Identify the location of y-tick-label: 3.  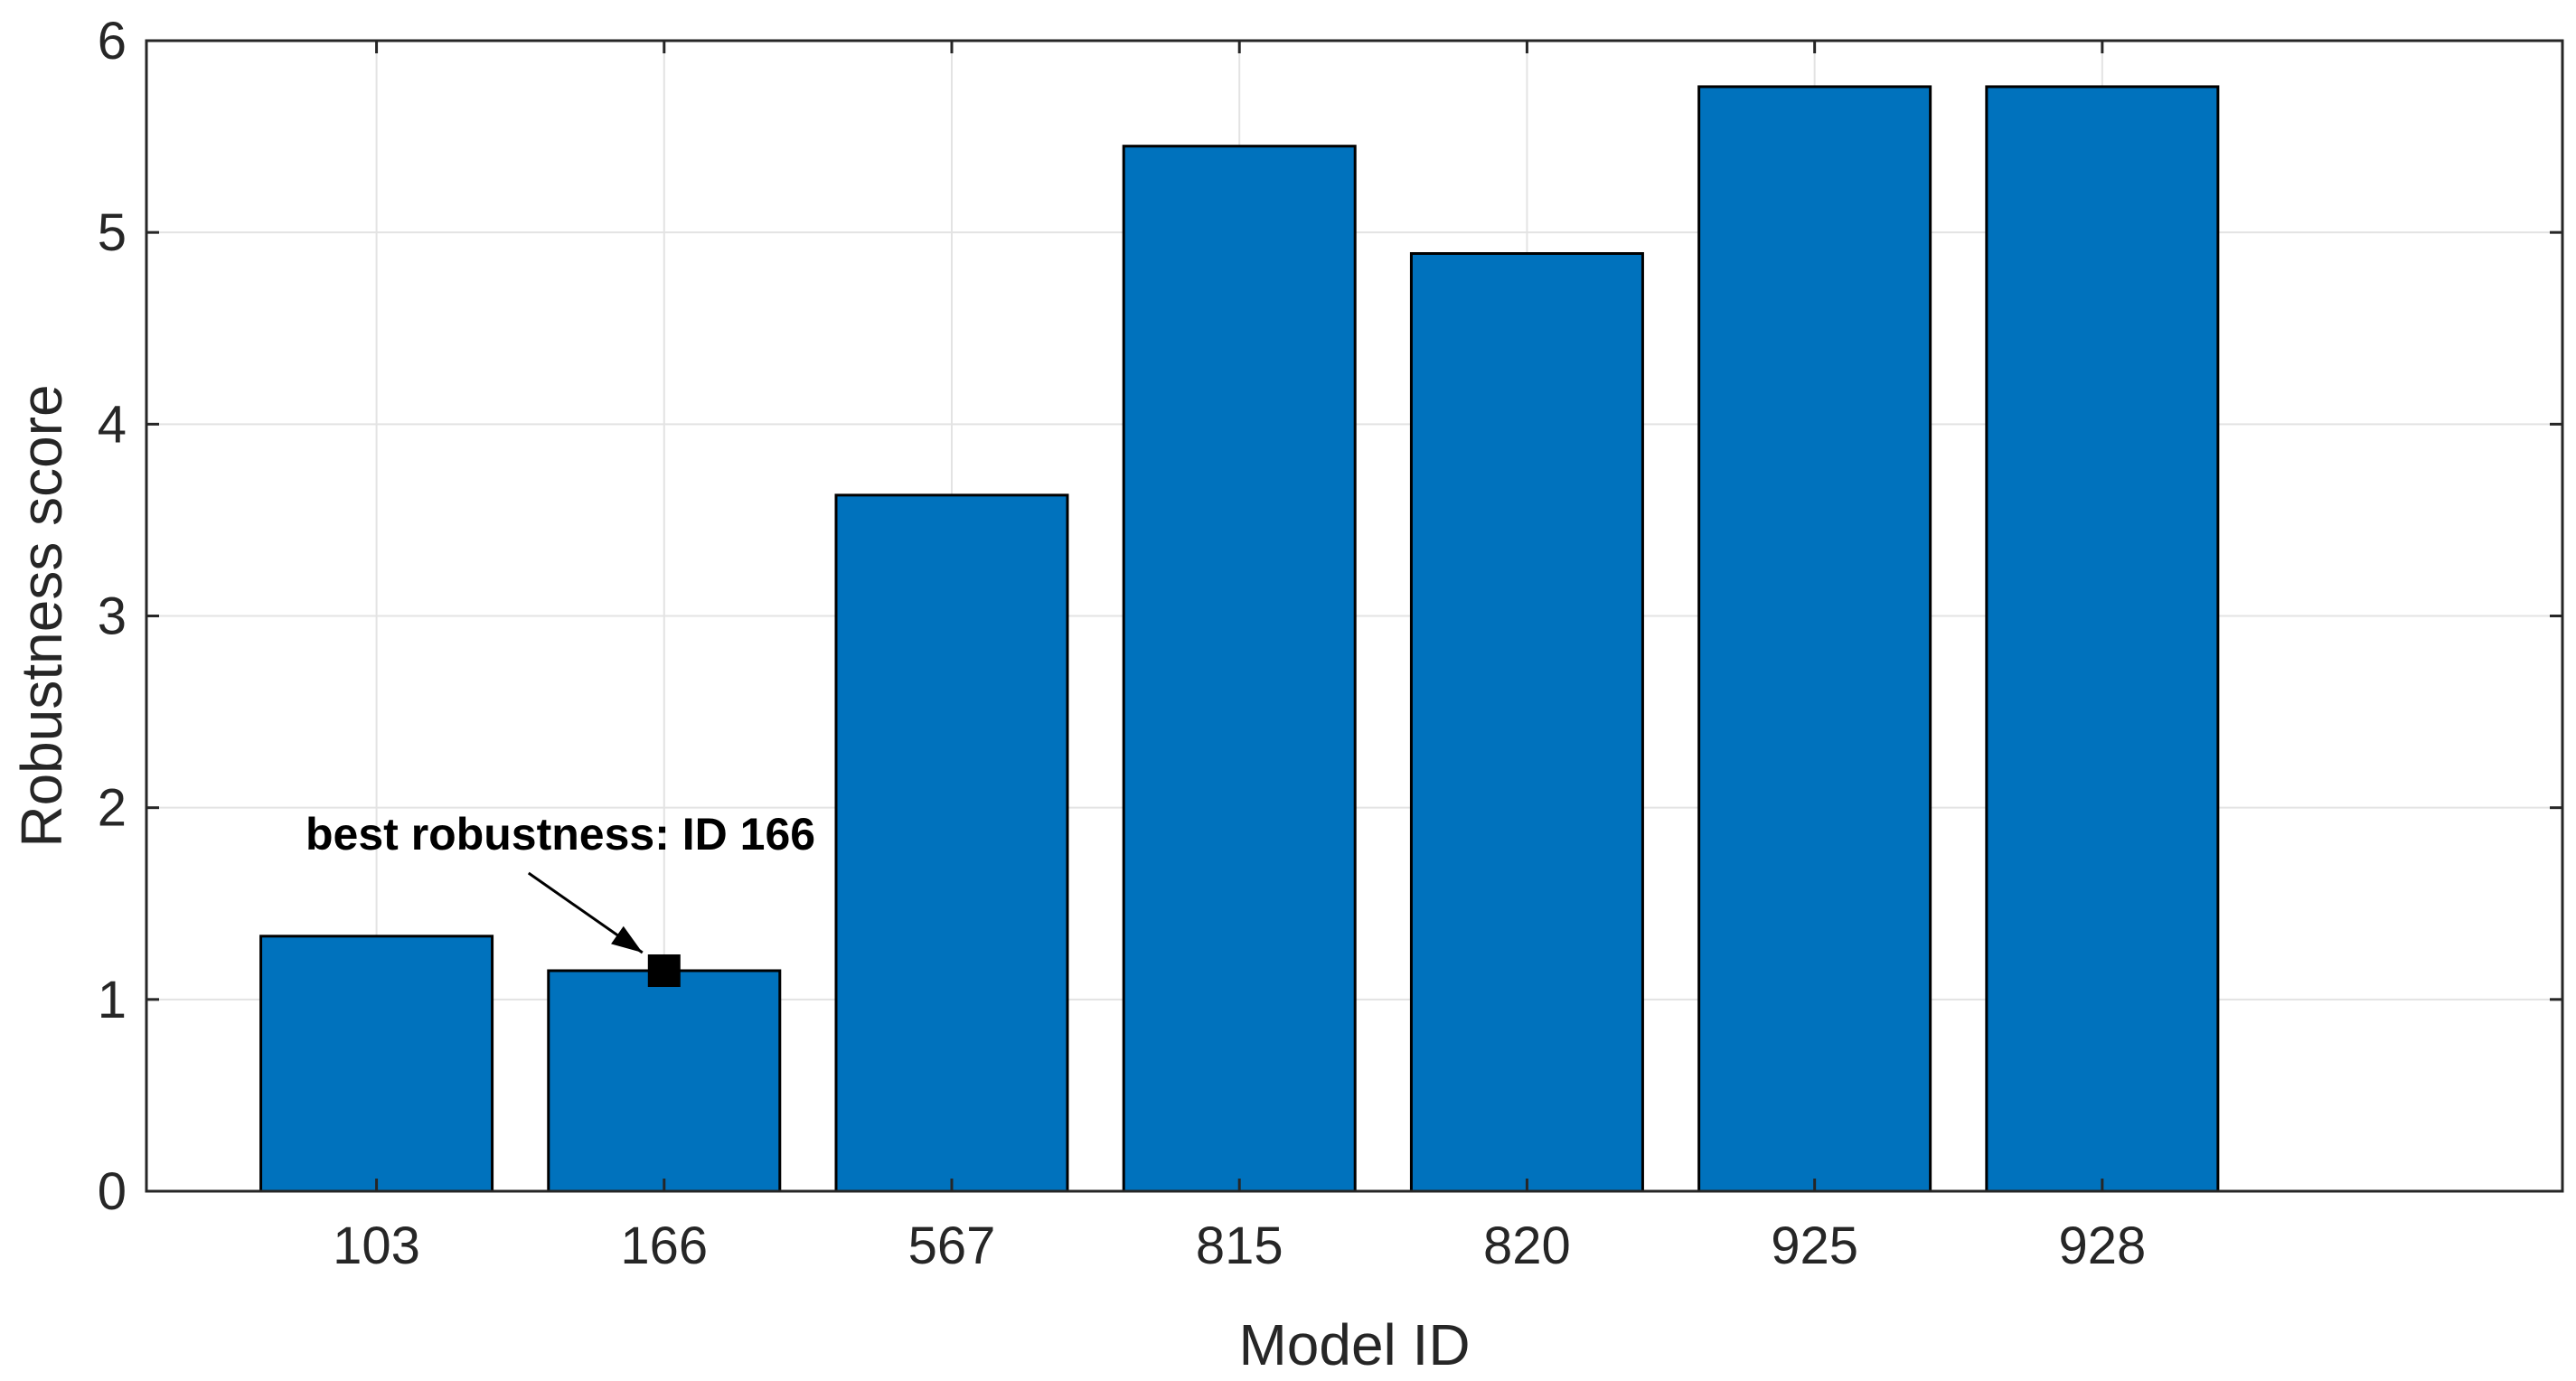
(113, 616).